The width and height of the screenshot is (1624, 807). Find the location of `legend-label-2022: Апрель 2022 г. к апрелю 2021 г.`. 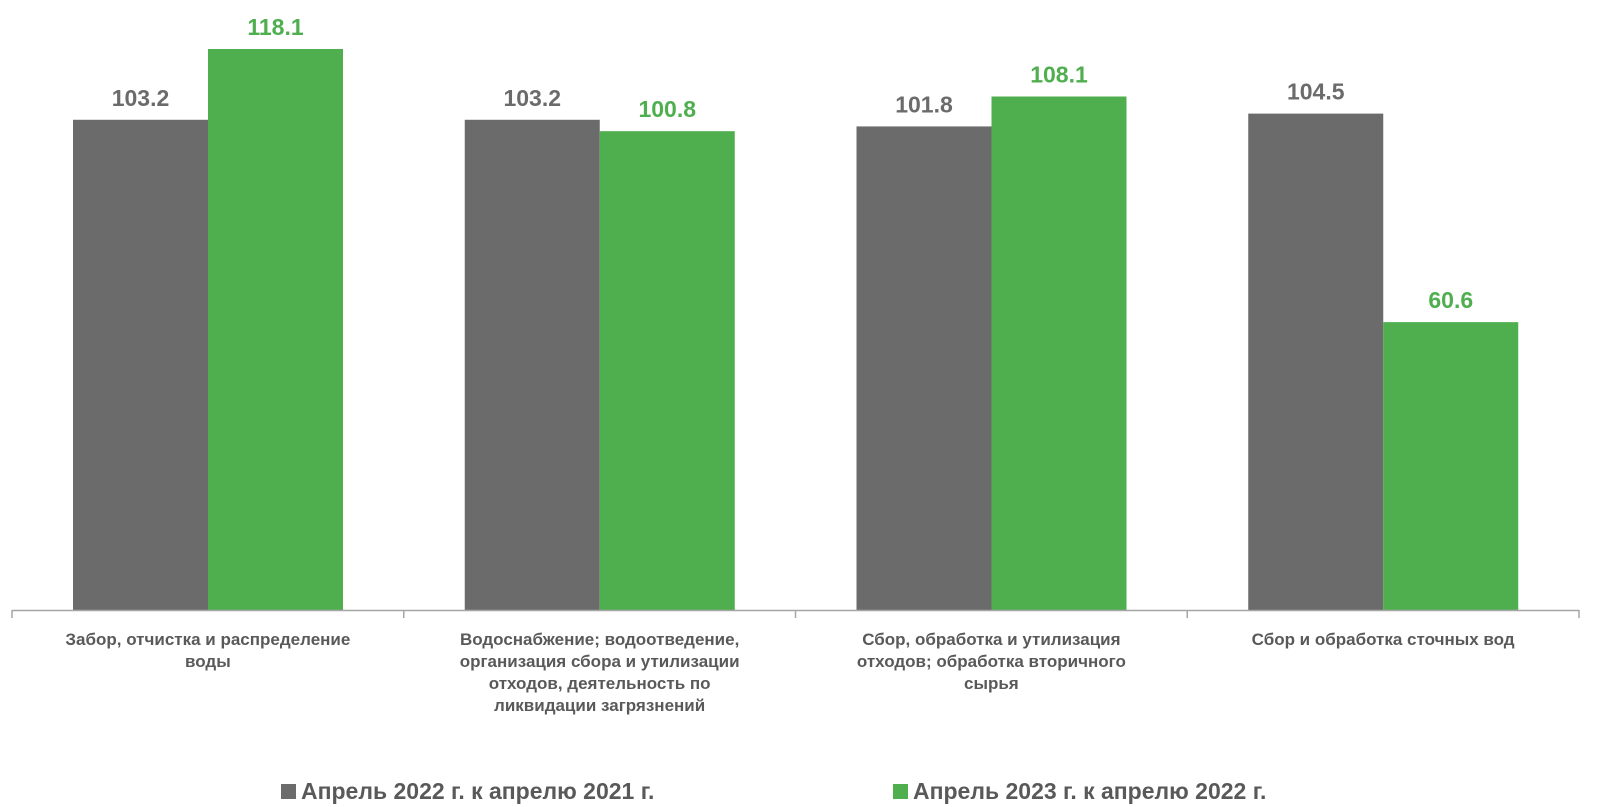

legend-label-2022: Апрель 2022 г. к апрелю 2021 г. is located at coordinates (478, 790).